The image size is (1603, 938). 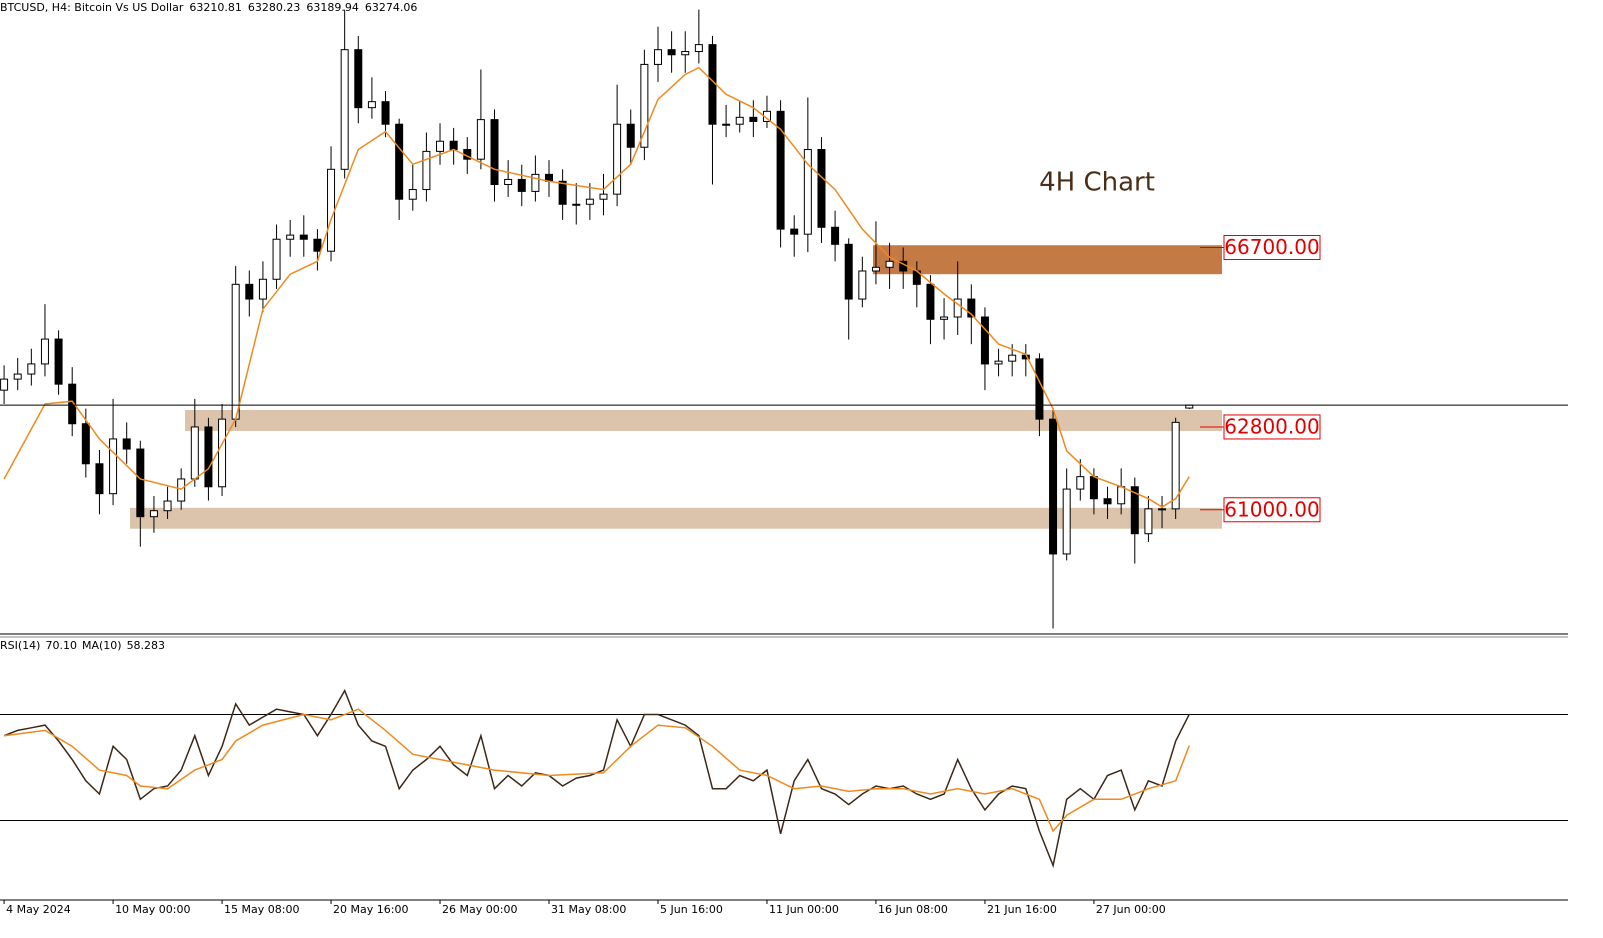 What do you see at coordinates (92, 7) in the screenshot?
I see `title-text: BTCUSD, H4: Bitcoin Vs US Dollar` at bounding box center [92, 7].